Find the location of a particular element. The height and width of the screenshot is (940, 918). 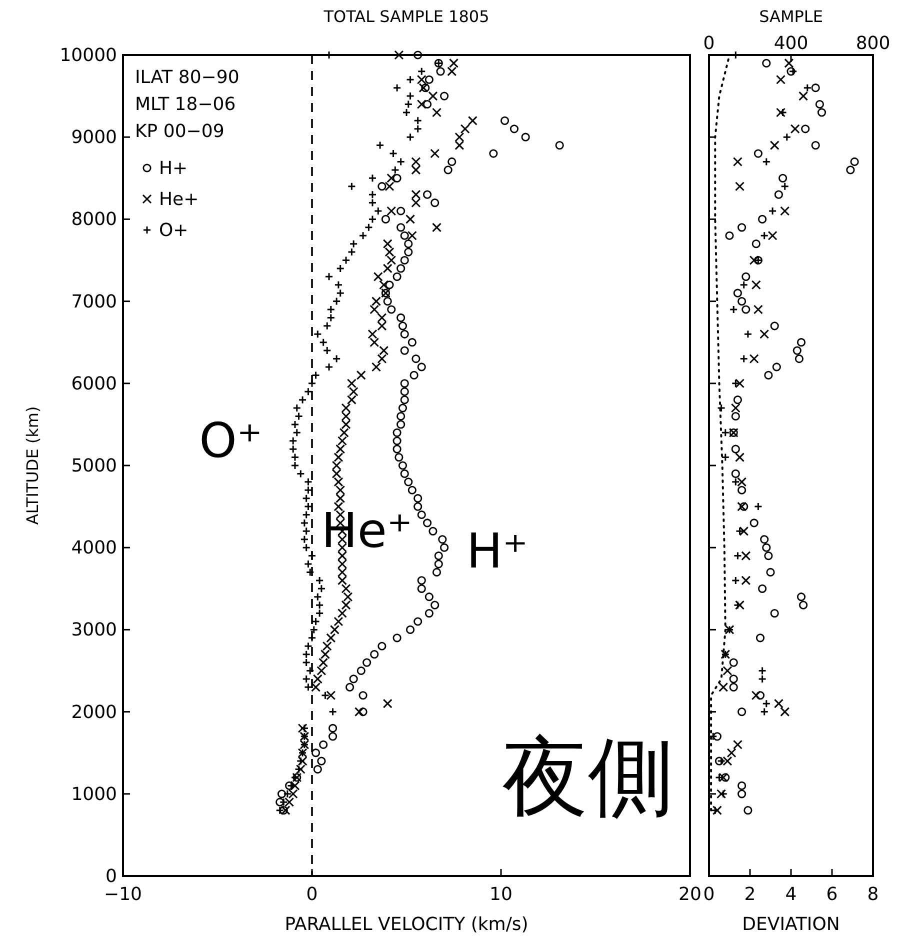

x2-tick-label: 400 is located at coordinates (791, 43).